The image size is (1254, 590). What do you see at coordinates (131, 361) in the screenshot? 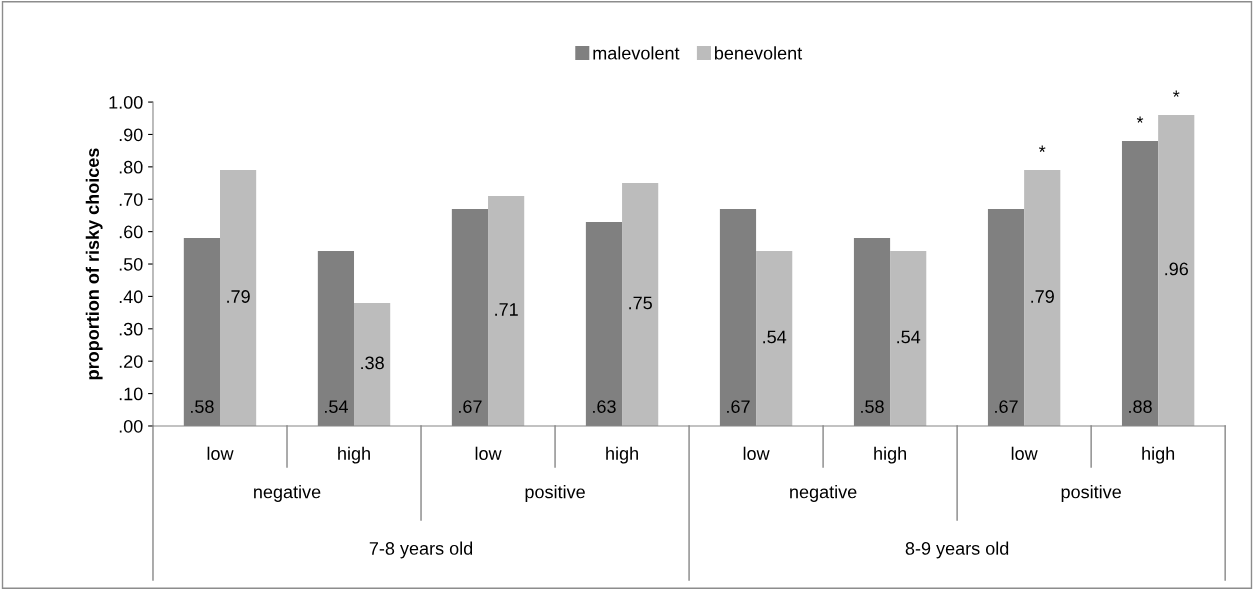
I see `y-tick-label: .20` at bounding box center [131, 361].